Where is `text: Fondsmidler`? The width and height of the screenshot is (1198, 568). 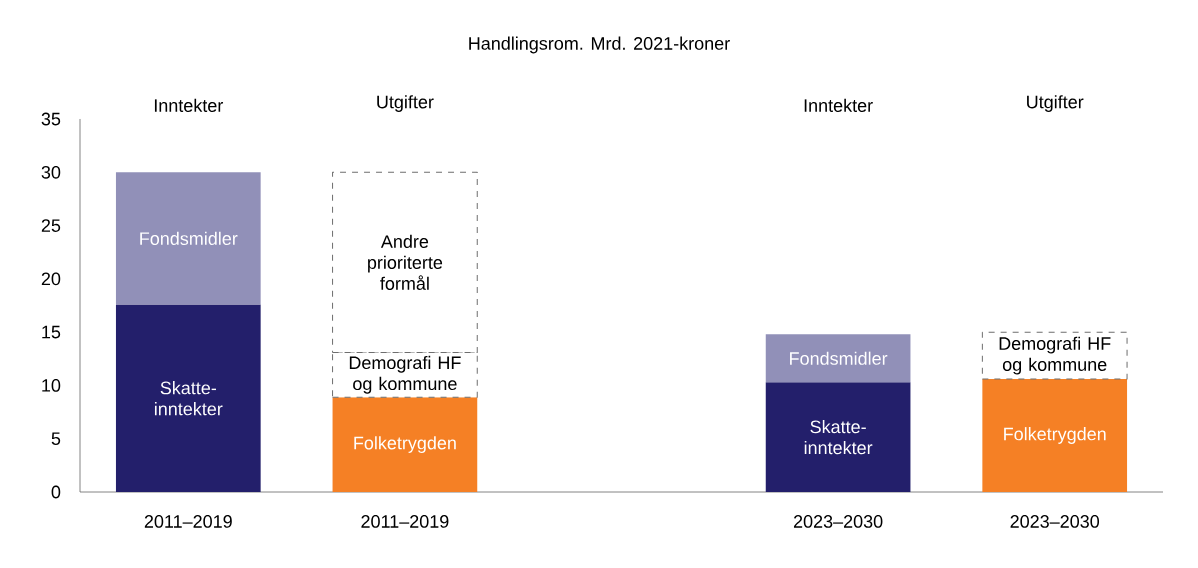 text: Fondsmidler is located at coordinates (189, 238).